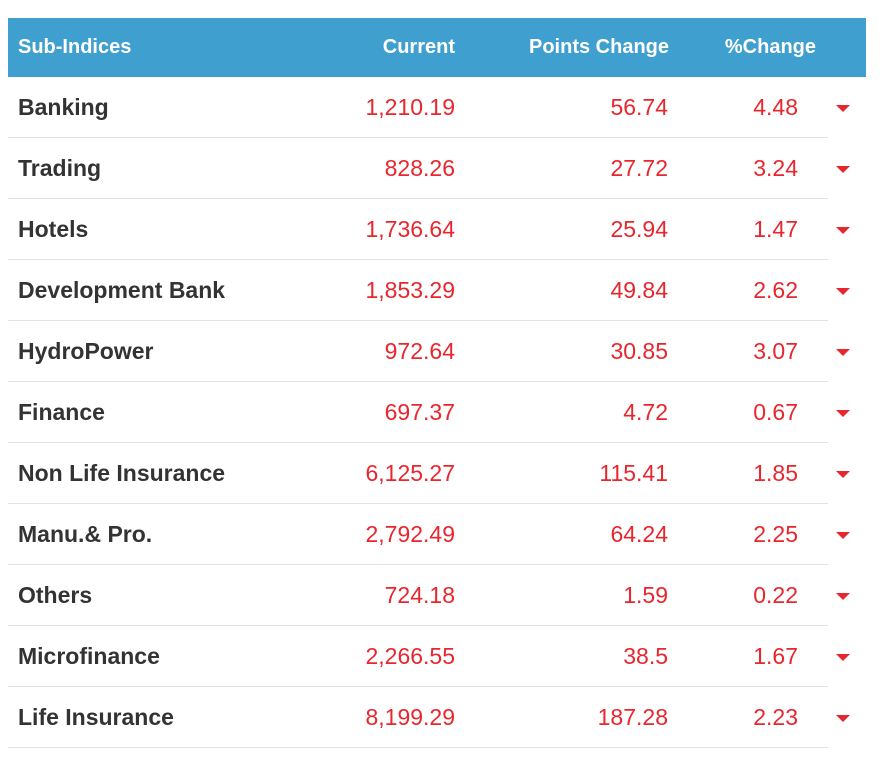  Describe the element at coordinates (632, 717) in the screenshot. I see `points-change-value: 187.28` at that location.